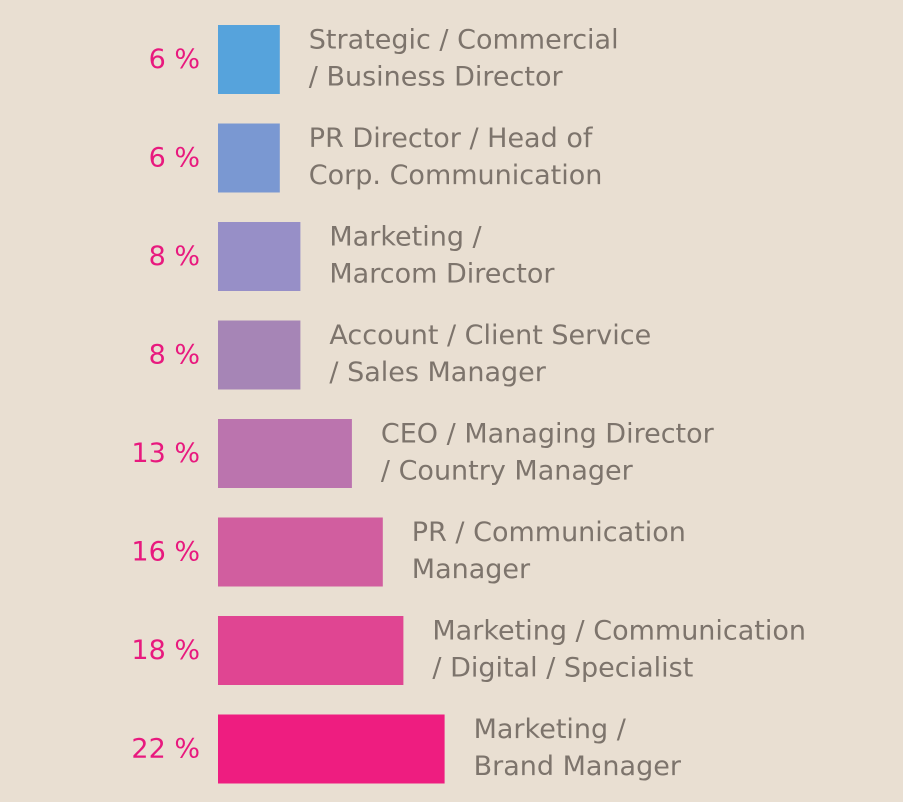 This screenshot has height=802, width=903. What do you see at coordinates (436, 77) in the screenshot?
I see `category-label: / Business Director` at bounding box center [436, 77].